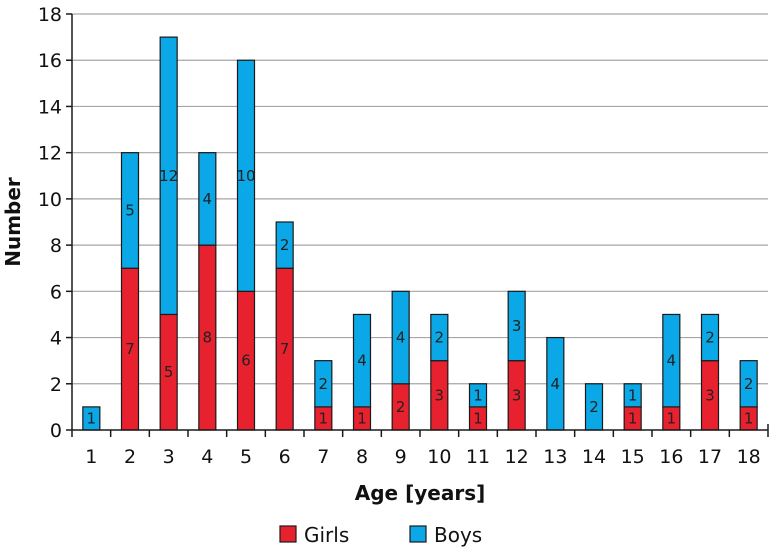 Image resolution: width=771 pixels, height=547 pixels. I want to click on data-label-girls-11: 1, so click(478, 418).